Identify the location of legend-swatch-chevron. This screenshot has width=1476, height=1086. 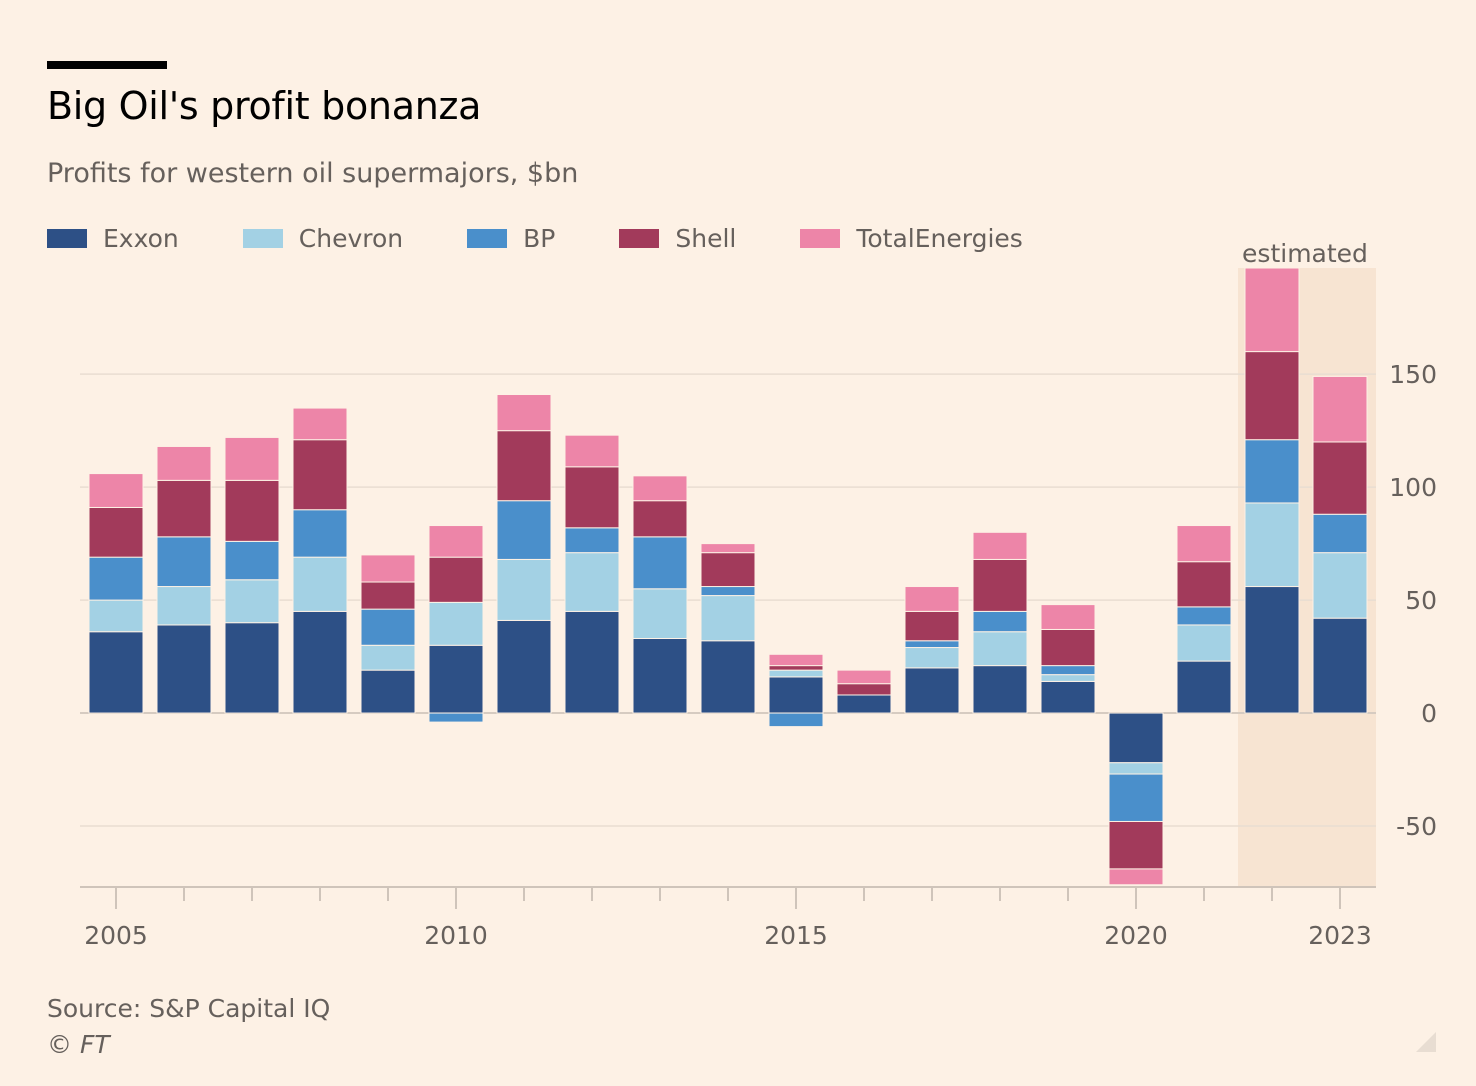
(262, 238).